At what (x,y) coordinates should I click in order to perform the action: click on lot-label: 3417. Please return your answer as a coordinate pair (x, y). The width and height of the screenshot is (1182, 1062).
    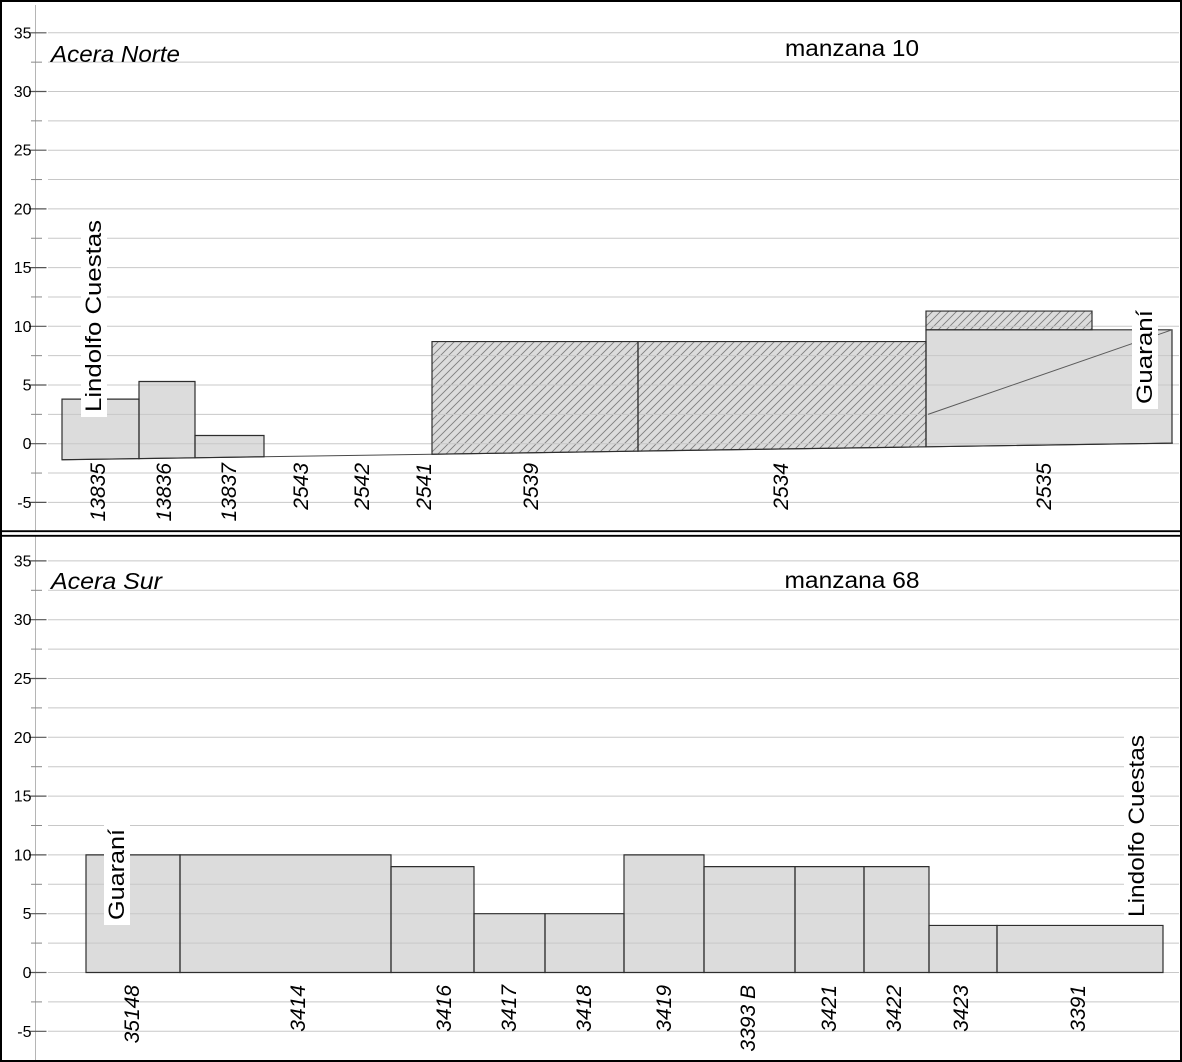
    Looking at the image, I should click on (509, 1008).